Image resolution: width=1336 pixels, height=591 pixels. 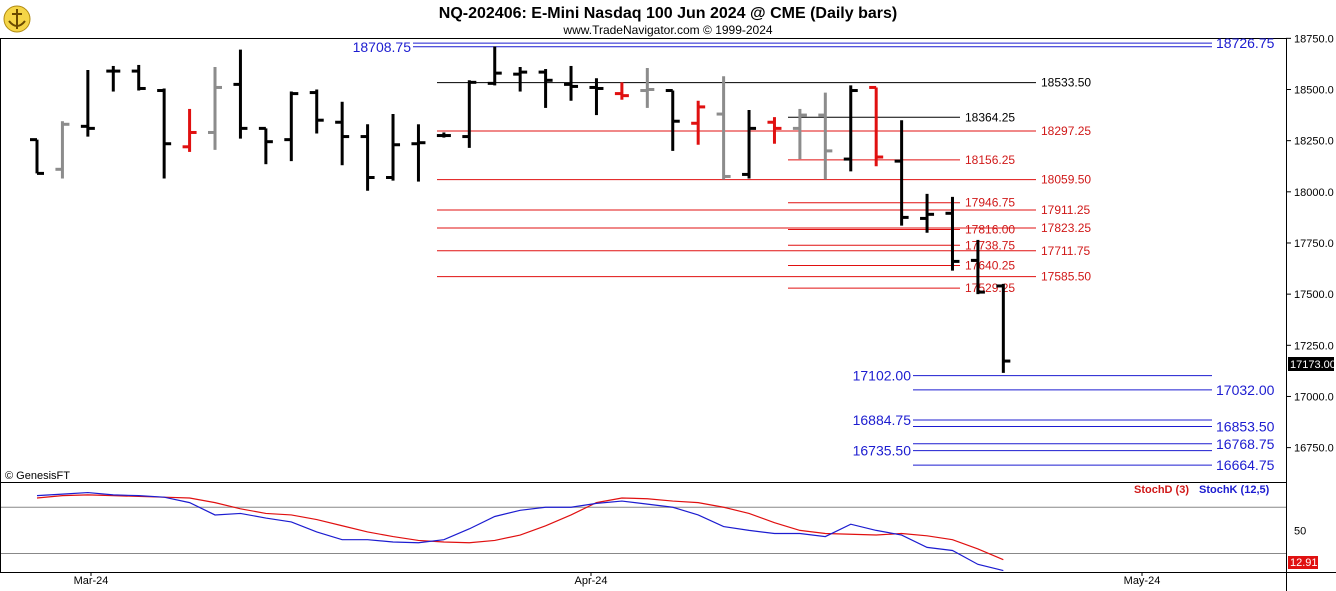 What do you see at coordinates (91, 581) in the screenshot?
I see `date-tick-label: Mar-24` at bounding box center [91, 581].